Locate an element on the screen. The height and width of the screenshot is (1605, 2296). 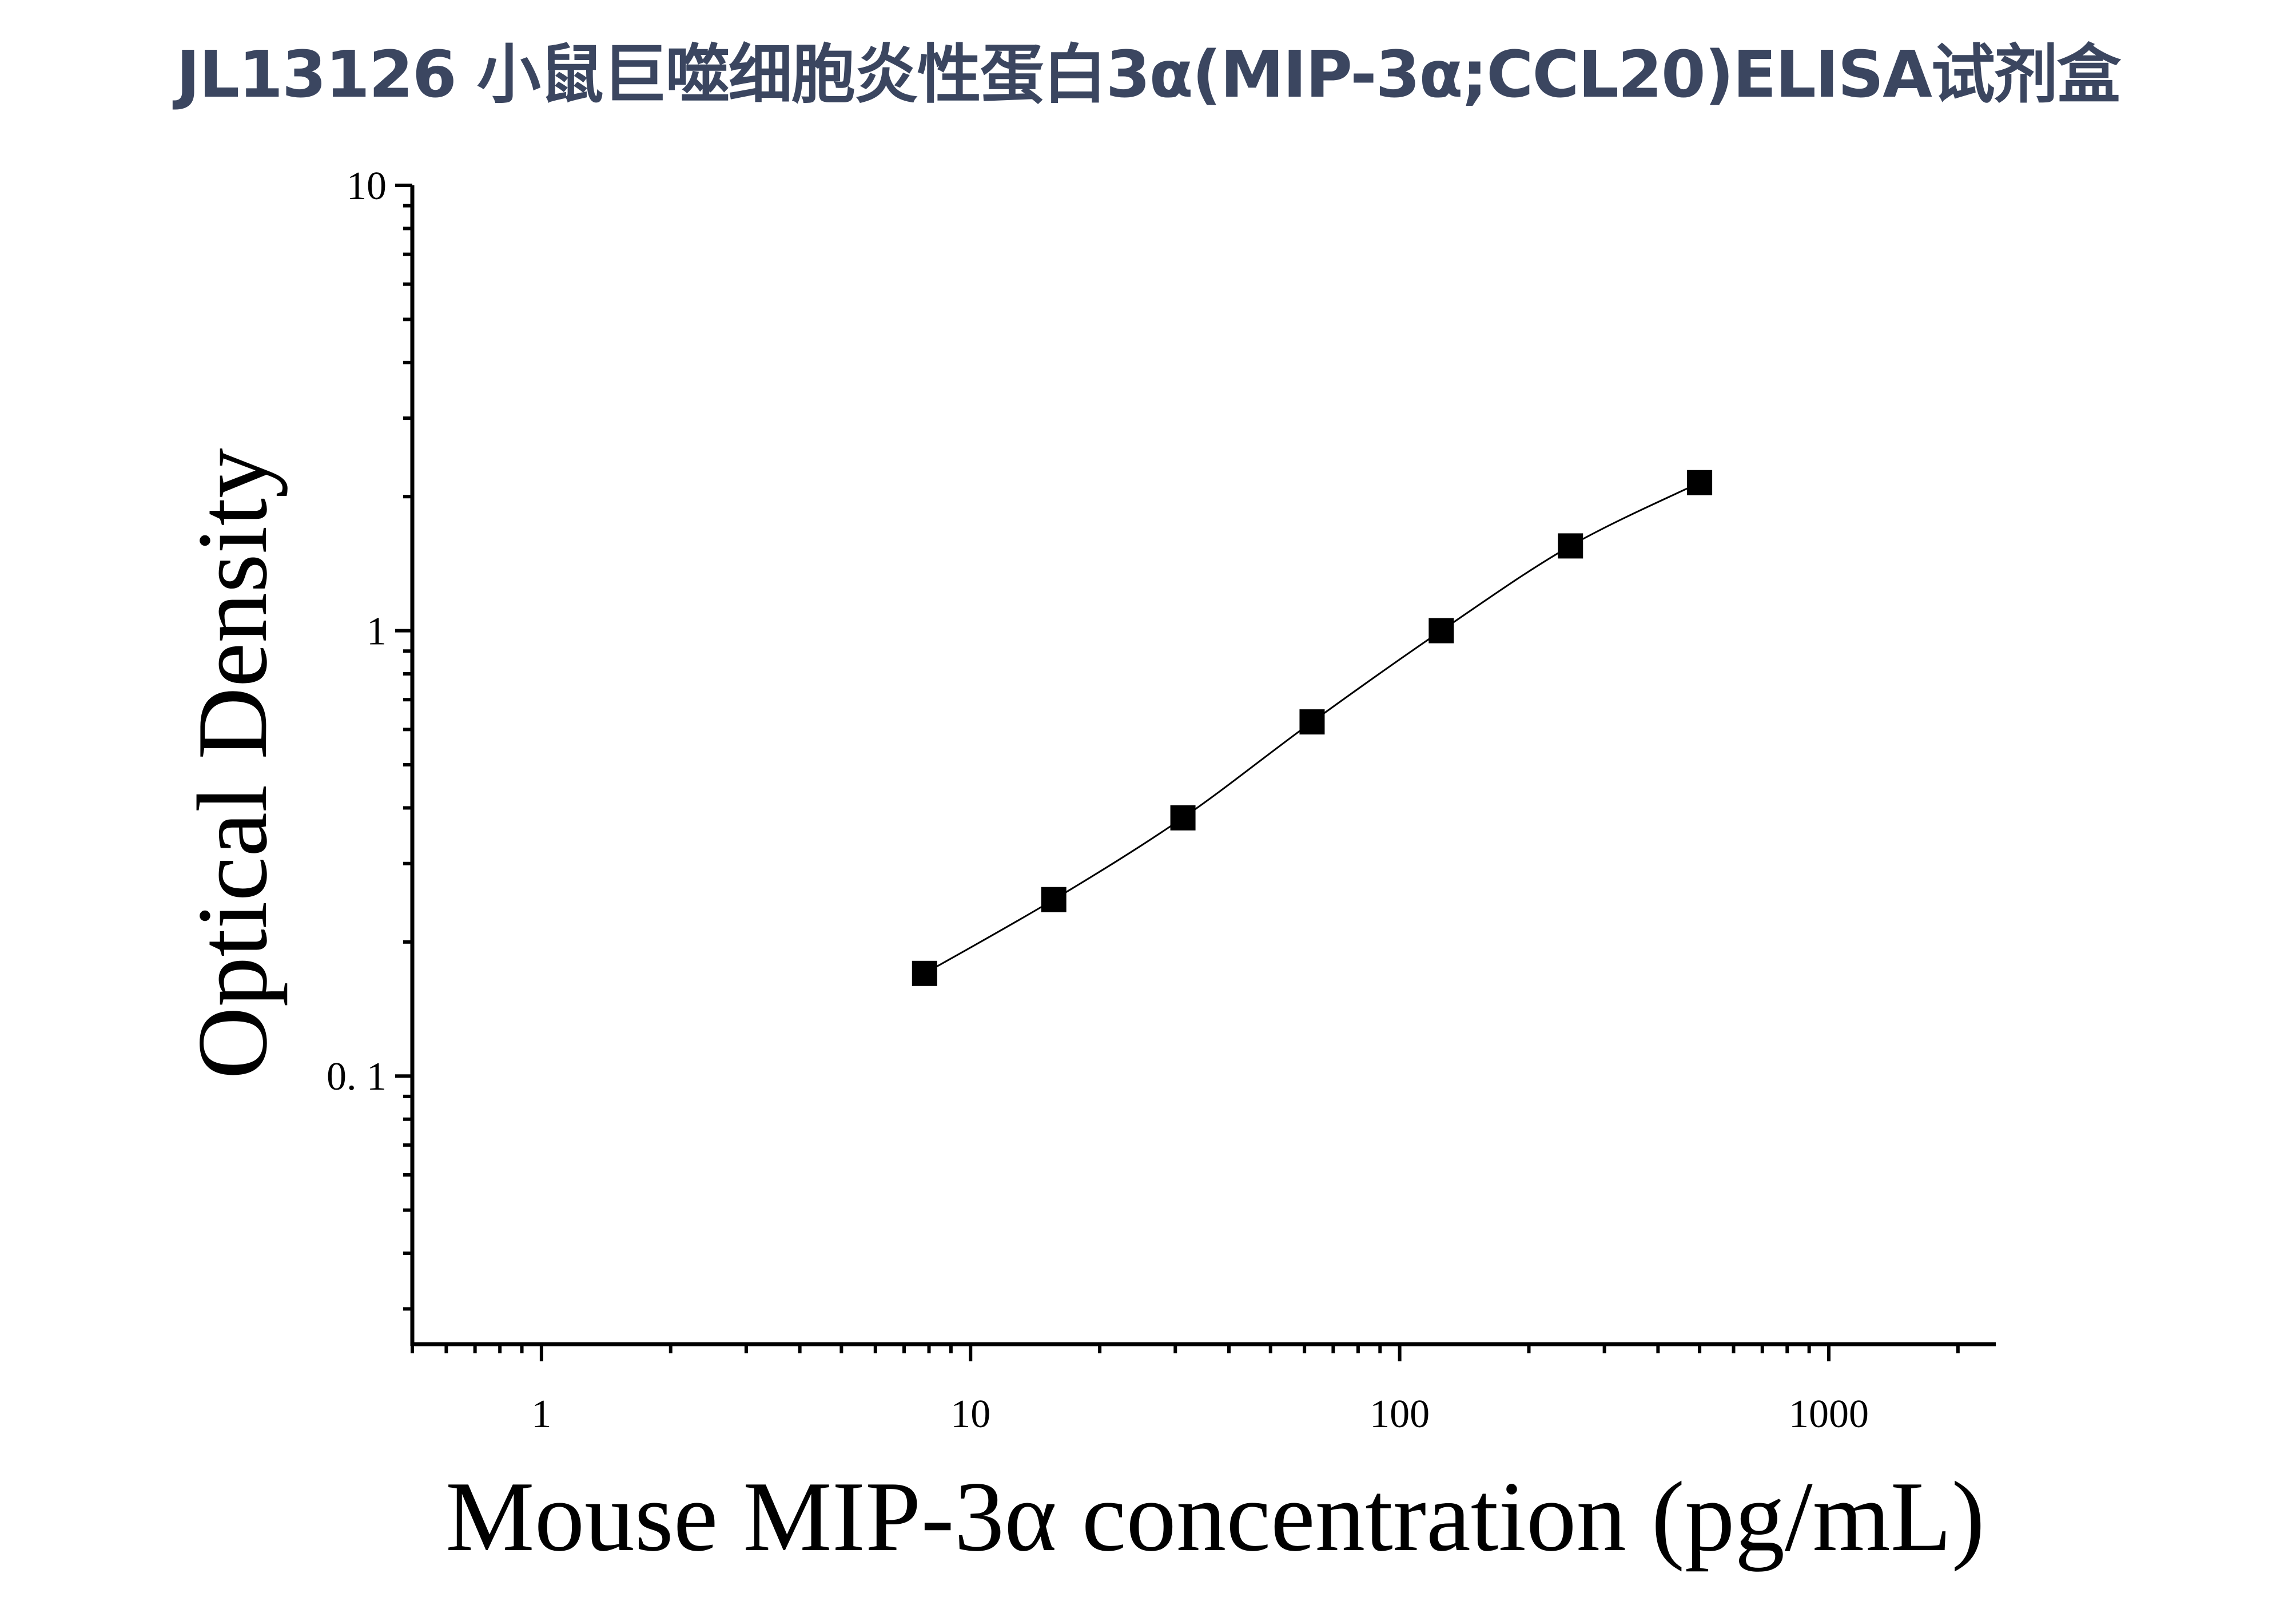
x-tick-label: 10 is located at coordinates (970, 1414).